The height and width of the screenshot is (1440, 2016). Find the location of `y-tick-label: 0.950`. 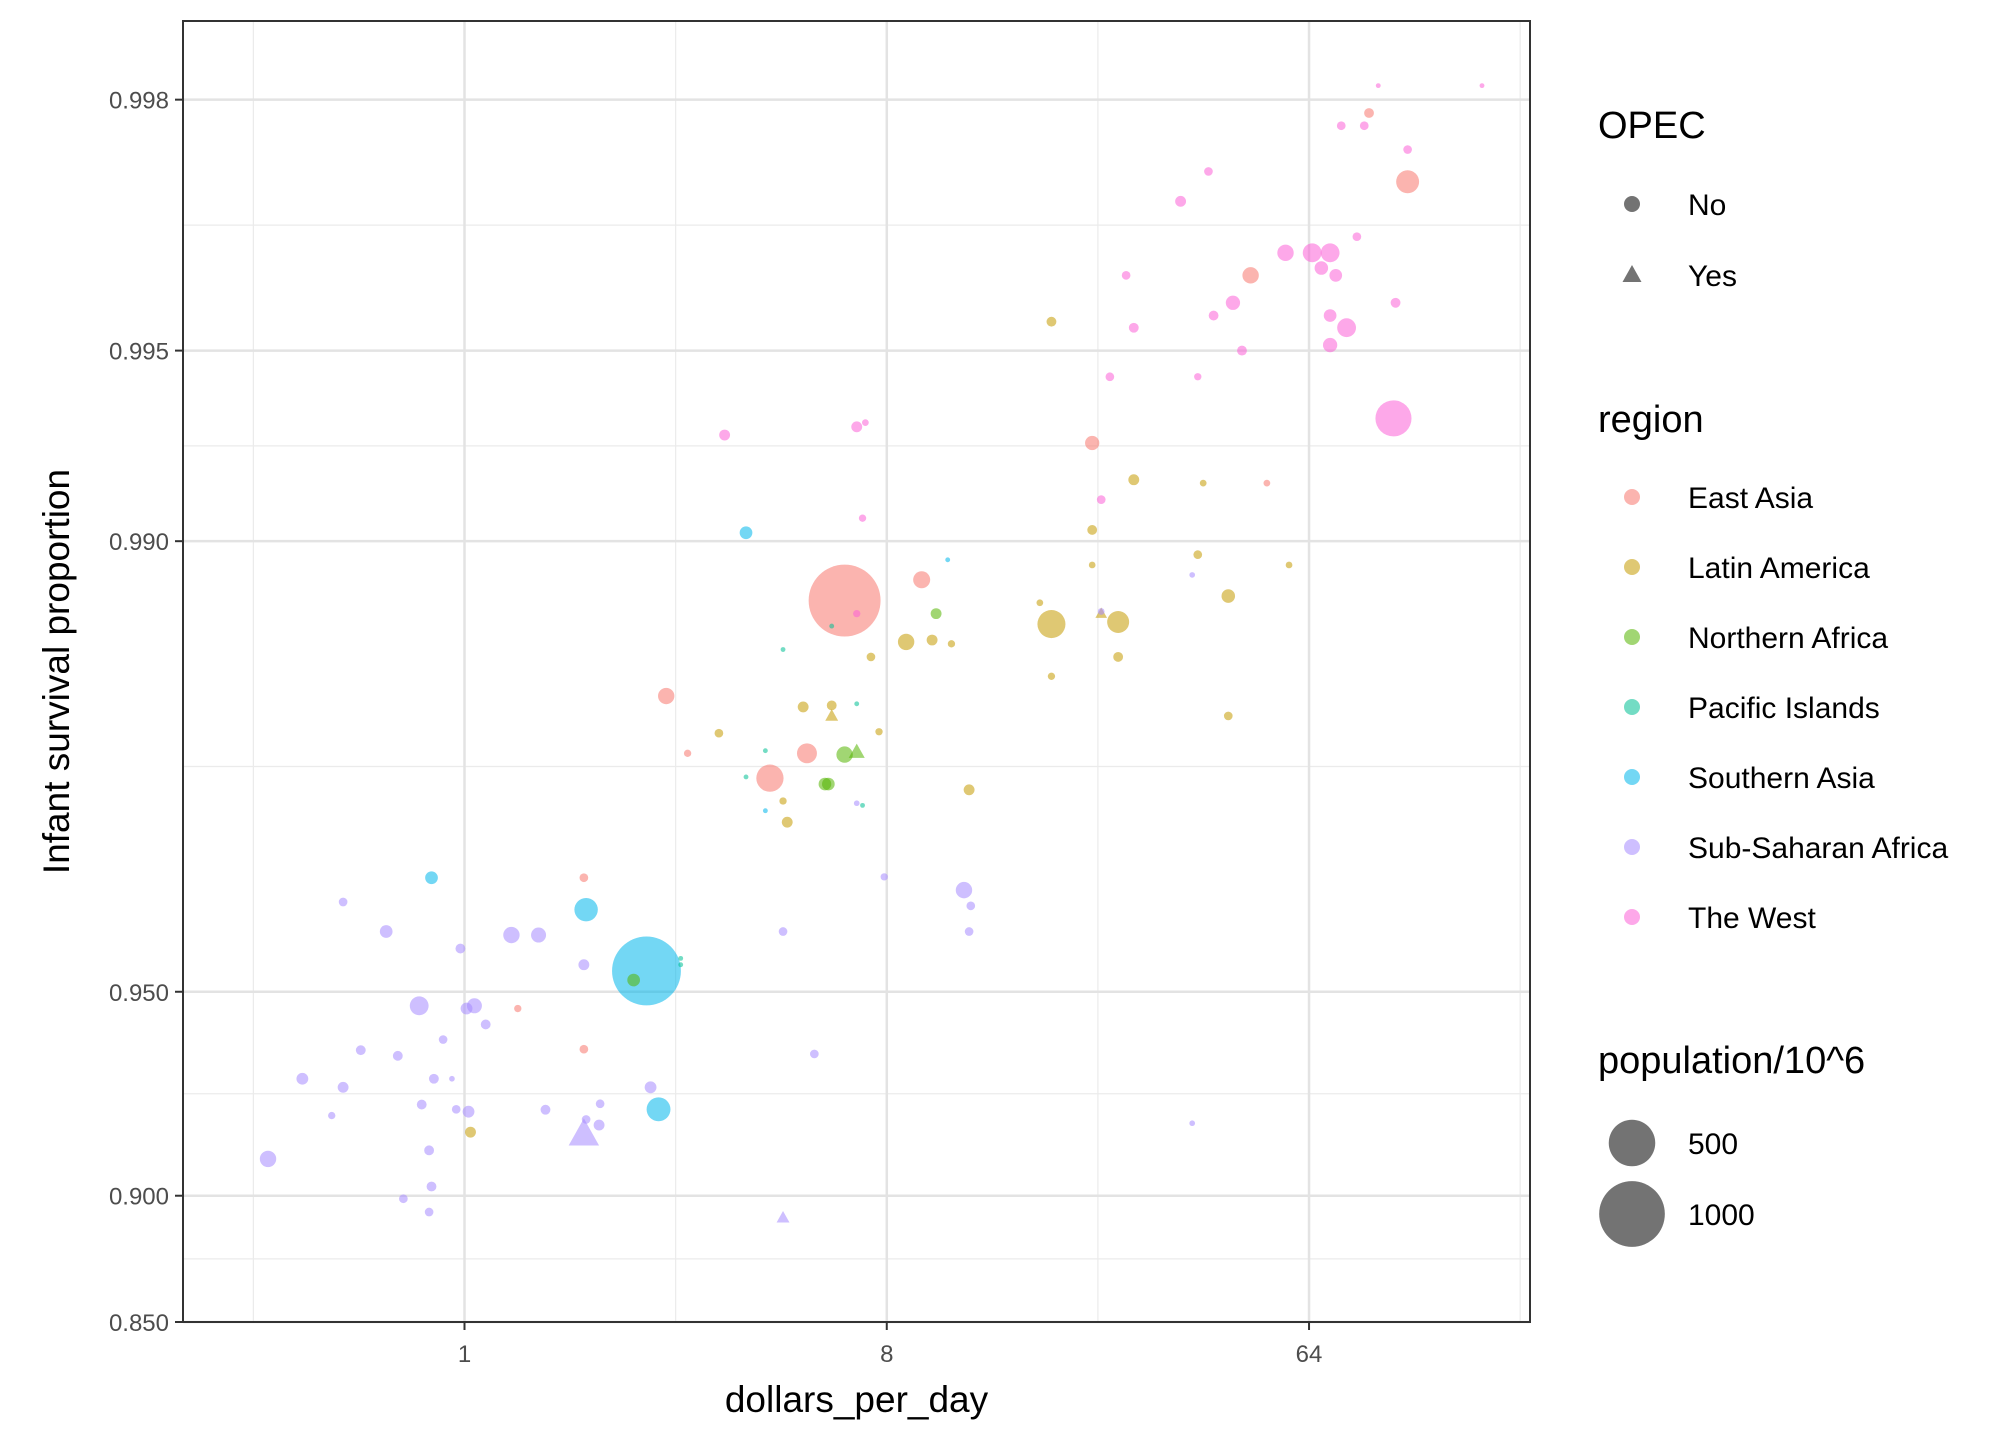

y-tick-label: 0.950 is located at coordinates (139, 993).